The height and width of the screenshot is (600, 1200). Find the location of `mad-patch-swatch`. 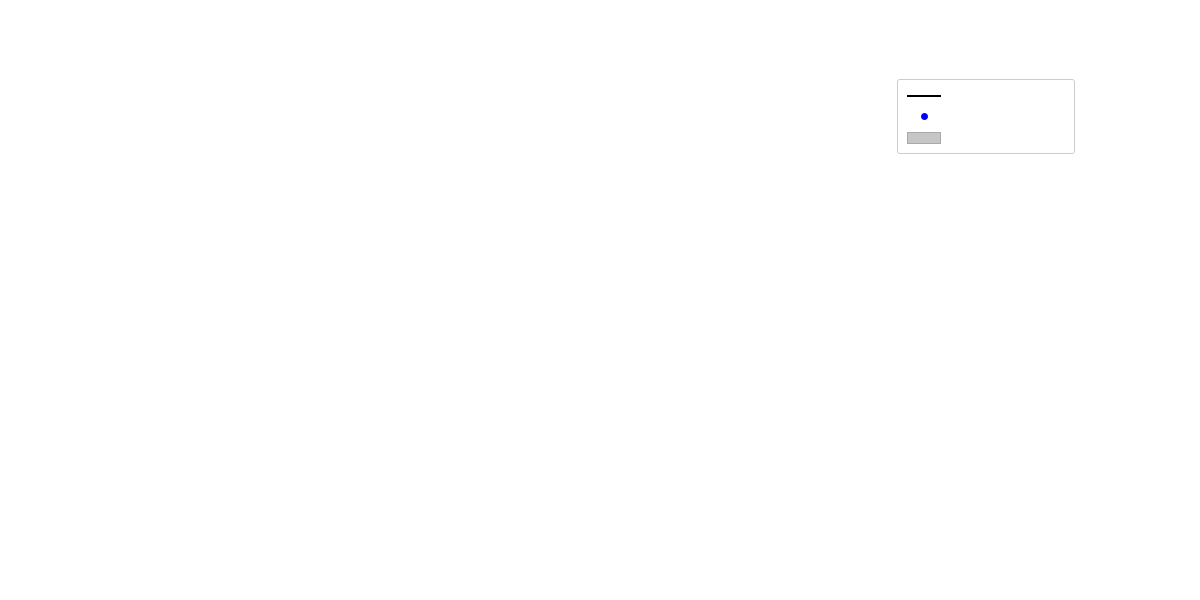

mad-patch-swatch is located at coordinates (924, 137).